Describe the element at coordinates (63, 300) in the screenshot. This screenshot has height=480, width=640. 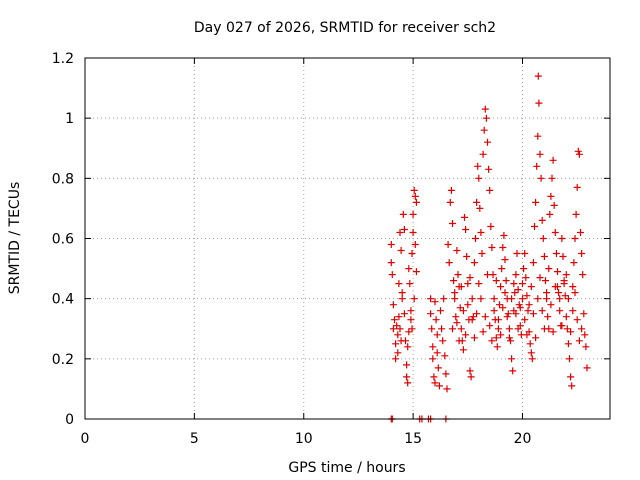
I see `y-tick-label: 0.4` at that location.